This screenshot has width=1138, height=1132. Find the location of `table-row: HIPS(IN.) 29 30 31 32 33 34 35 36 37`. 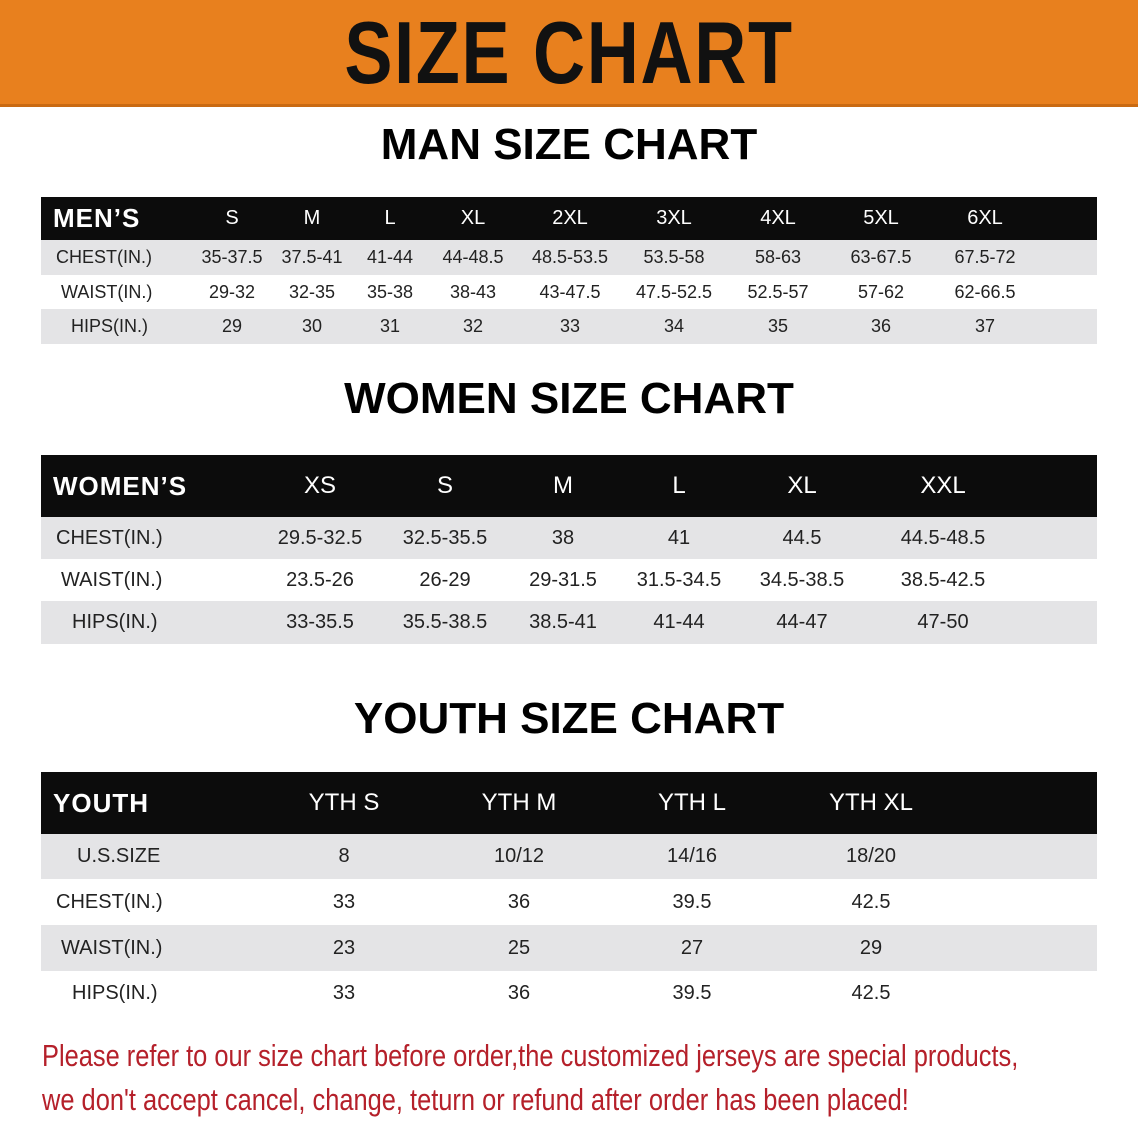

table-row: HIPS(IN.) 29 30 31 32 33 34 35 36 37 is located at coordinates (569, 326).